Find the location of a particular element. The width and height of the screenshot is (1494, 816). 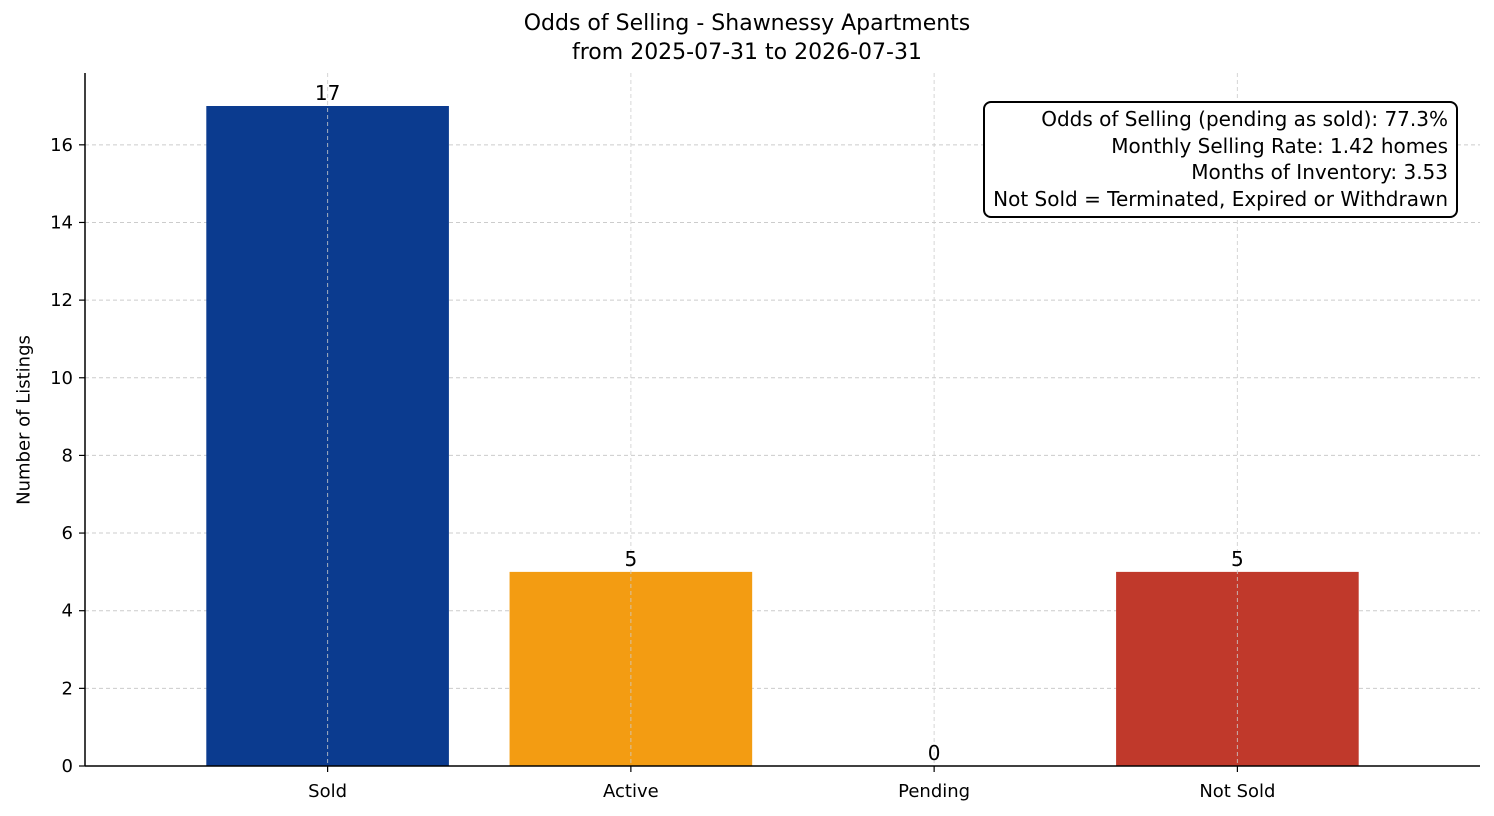

y-tick-label: 6 is located at coordinates (67, 533).